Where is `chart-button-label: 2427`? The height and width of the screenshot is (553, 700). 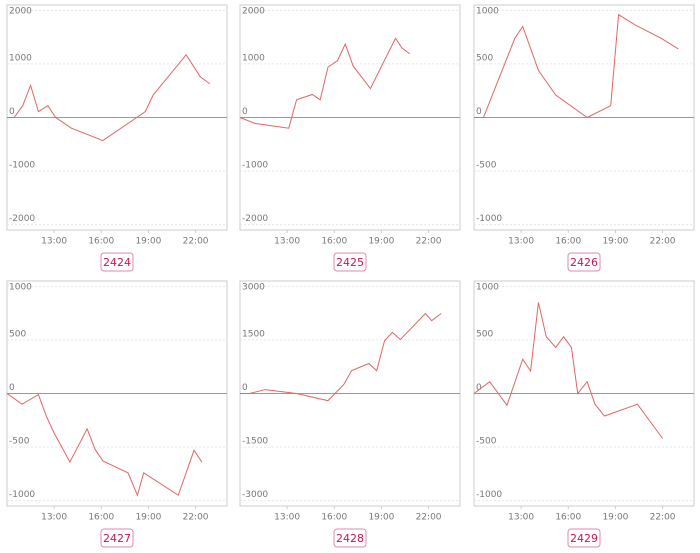 chart-button-label: 2427 is located at coordinates (117, 538).